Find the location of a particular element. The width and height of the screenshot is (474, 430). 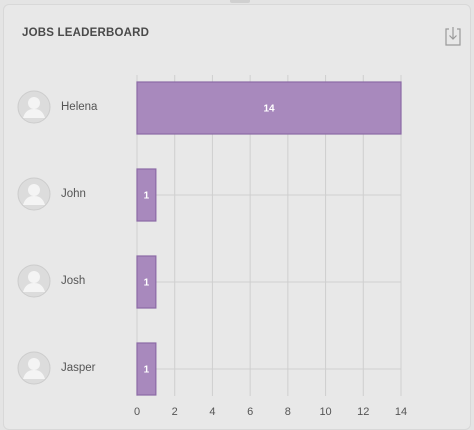

bar-helena is located at coordinates (269, 108).